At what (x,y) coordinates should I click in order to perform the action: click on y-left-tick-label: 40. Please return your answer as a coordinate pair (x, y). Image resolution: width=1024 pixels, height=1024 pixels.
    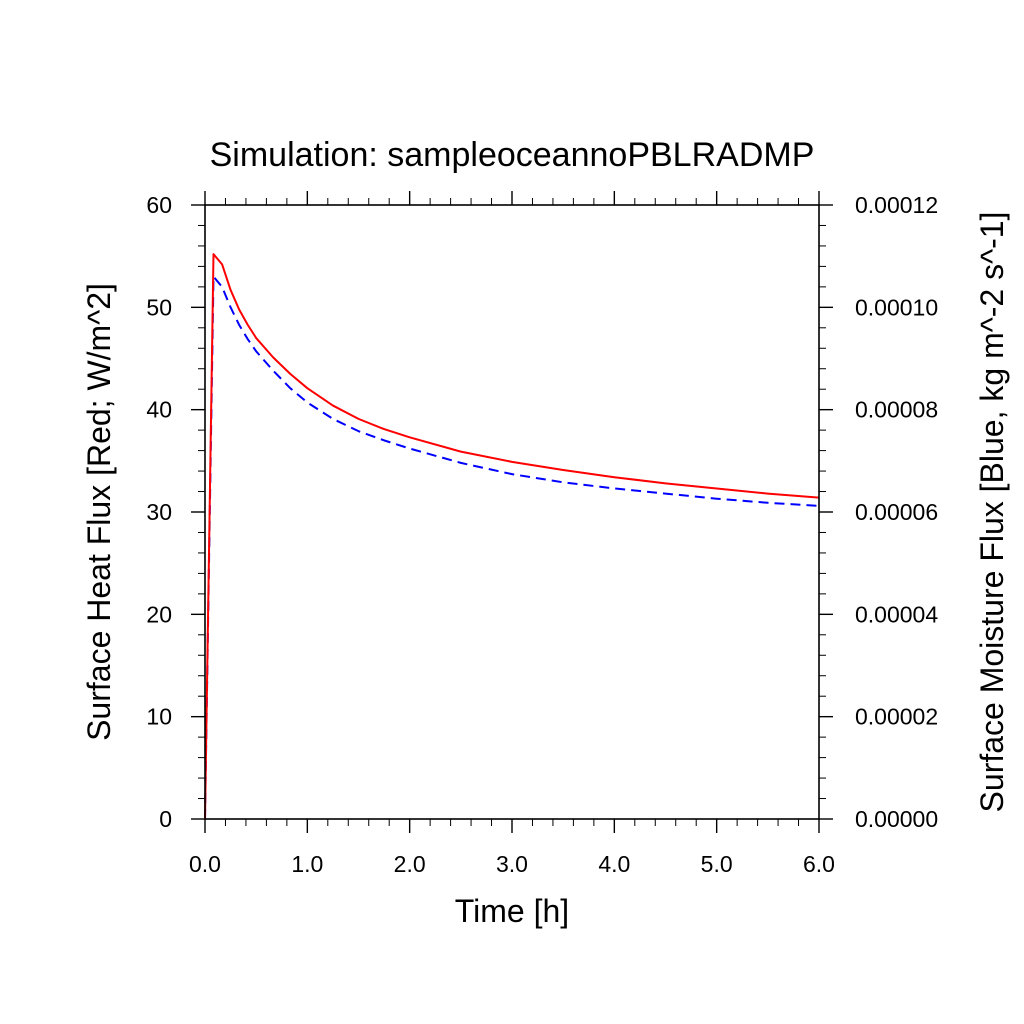
    Looking at the image, I should click on (159, 410).